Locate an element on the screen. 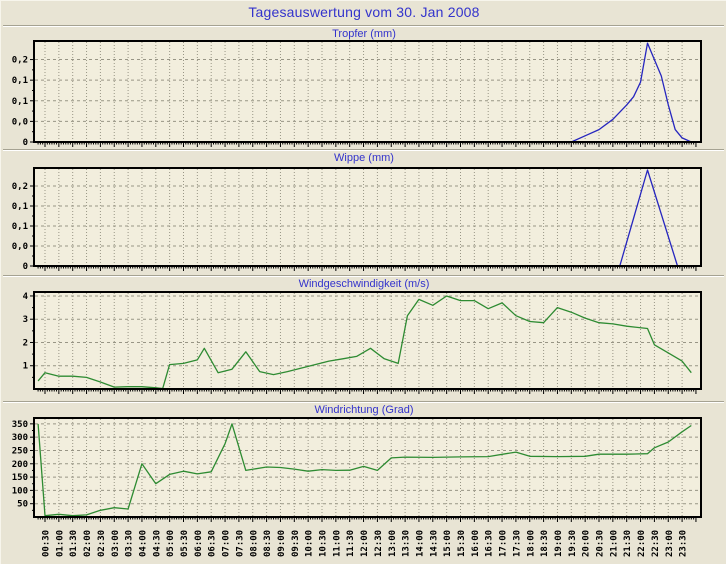 Image resolution: width=726 pixels, height=564 pixels. x-tick-label: 17:30 is located at coordinates (517, 543).